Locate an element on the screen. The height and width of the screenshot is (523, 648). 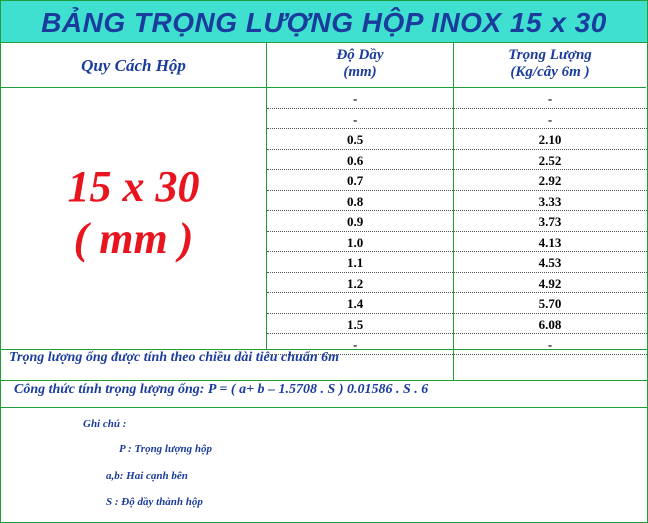
header-weight-label: Trọng Lượng is located at coordinates (550, 55).